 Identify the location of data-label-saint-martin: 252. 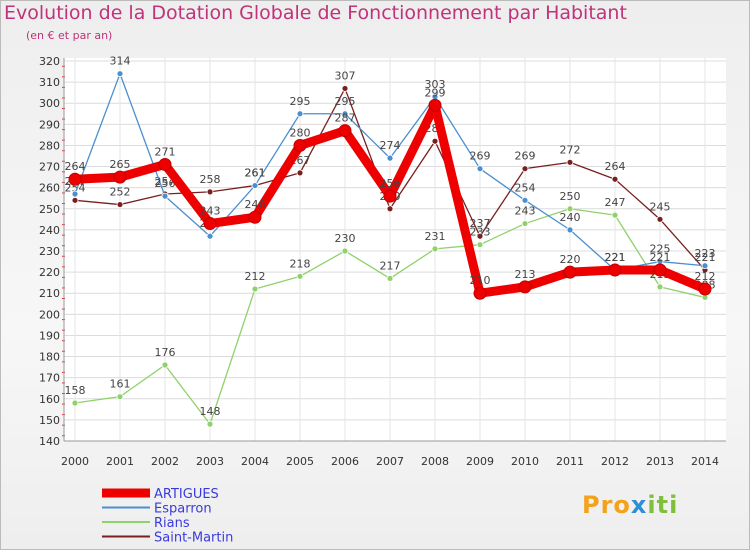
(120, 192).